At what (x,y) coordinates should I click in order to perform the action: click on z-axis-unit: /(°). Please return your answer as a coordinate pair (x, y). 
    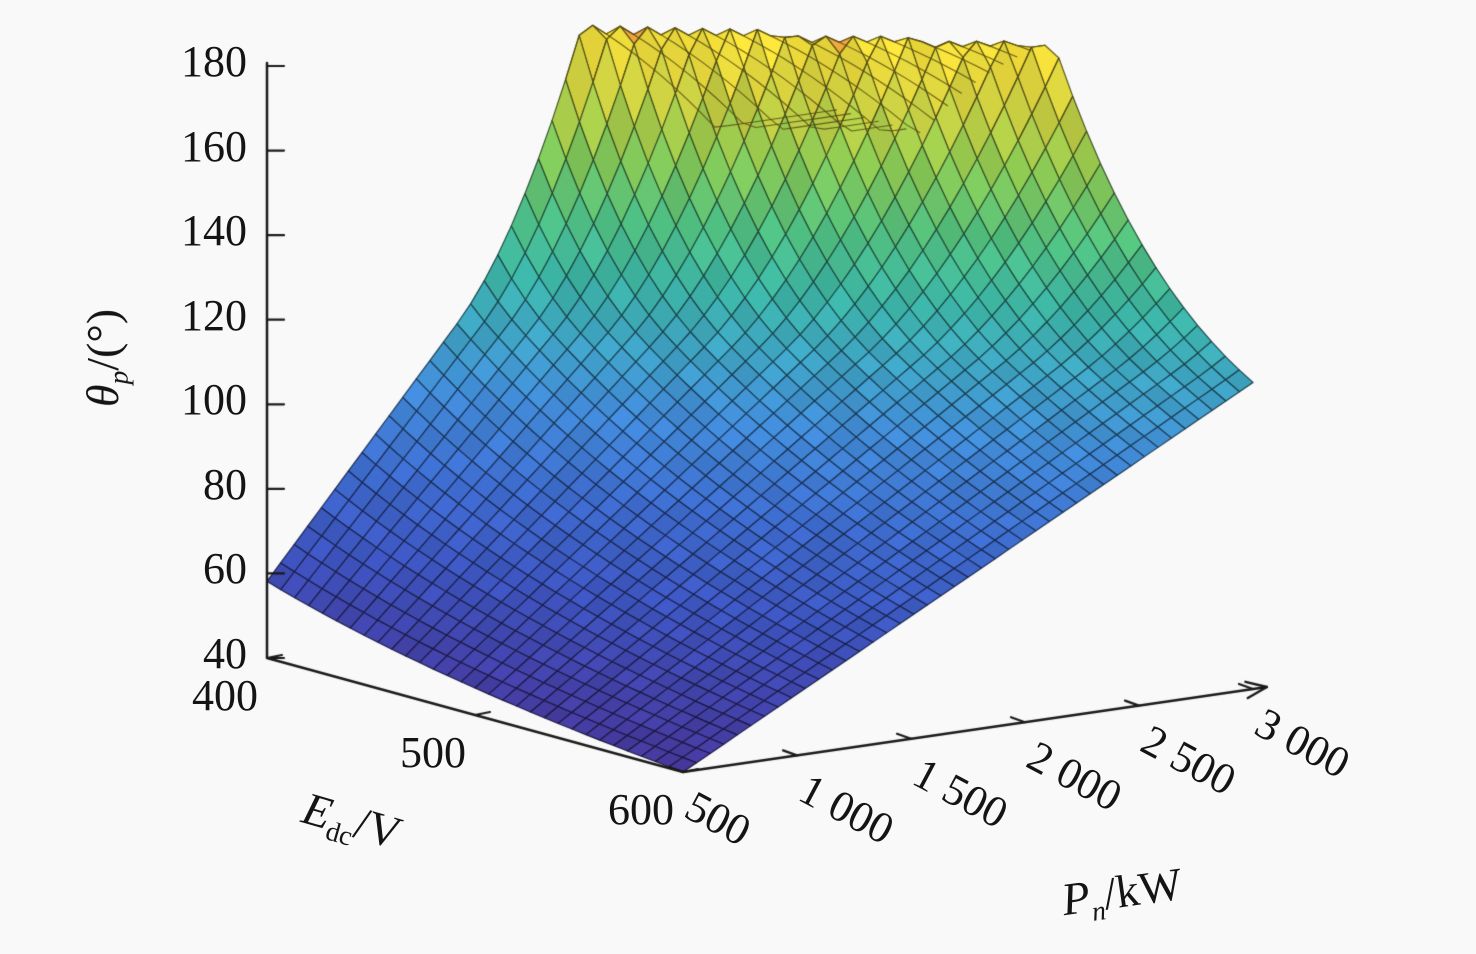
    Looking at the image, I should click on (102, 339).